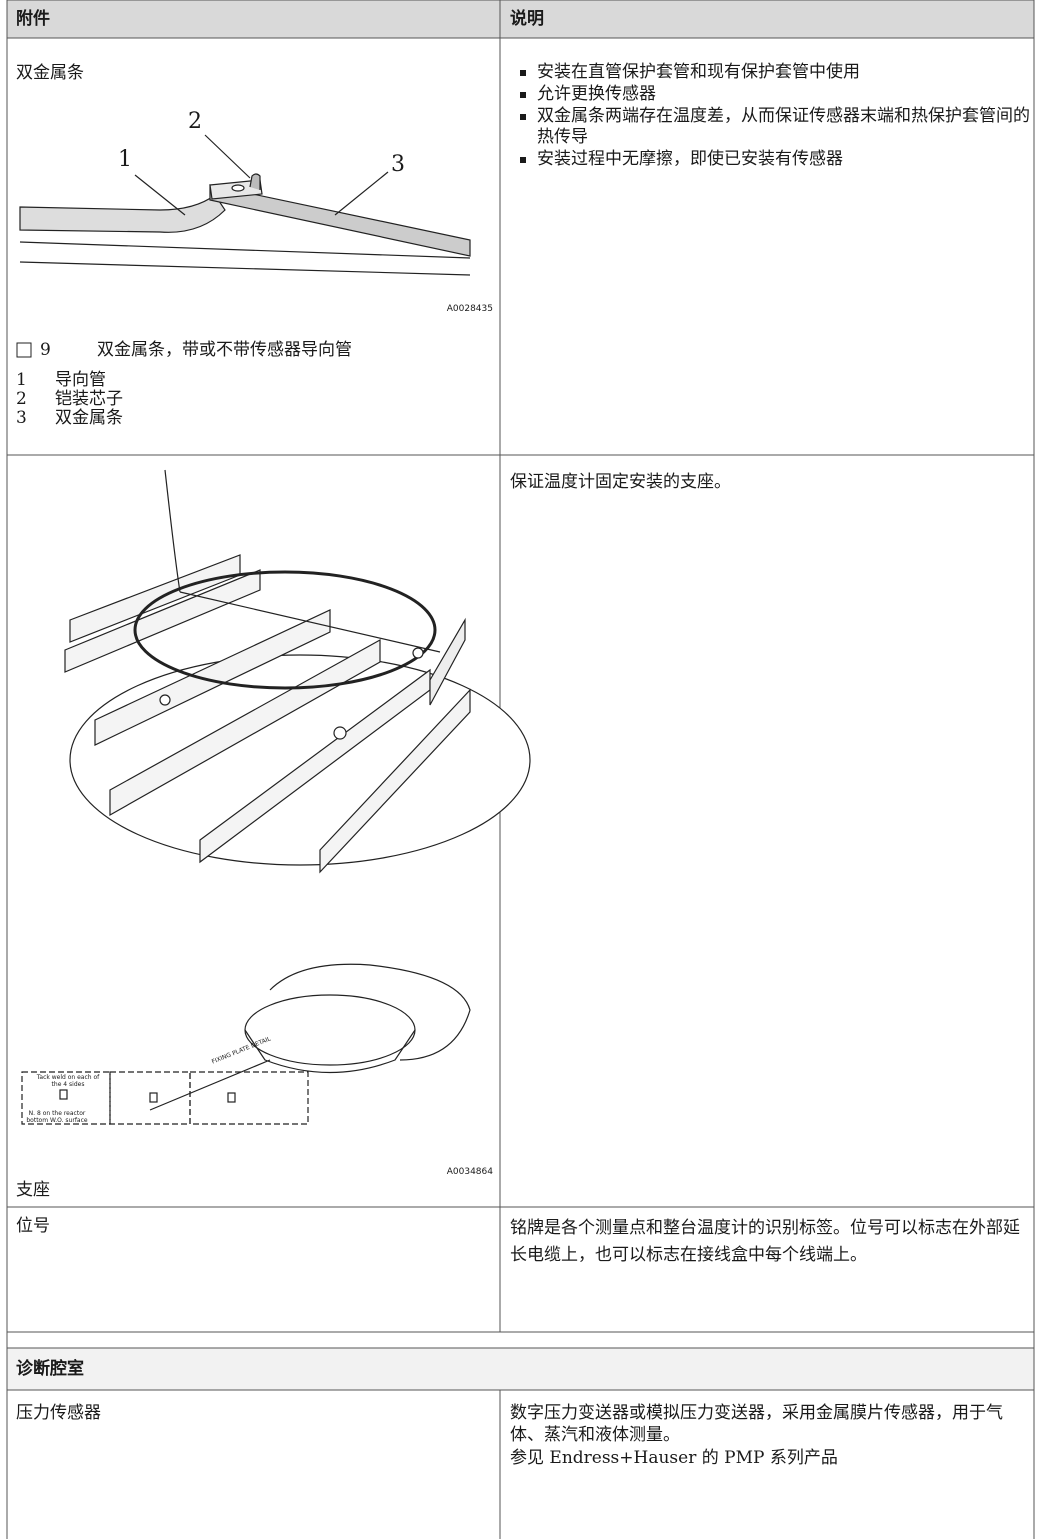 This screenshot has width=1041, height=1539. I want to click on legend-text: 铠装芯子, so click(89, 399).